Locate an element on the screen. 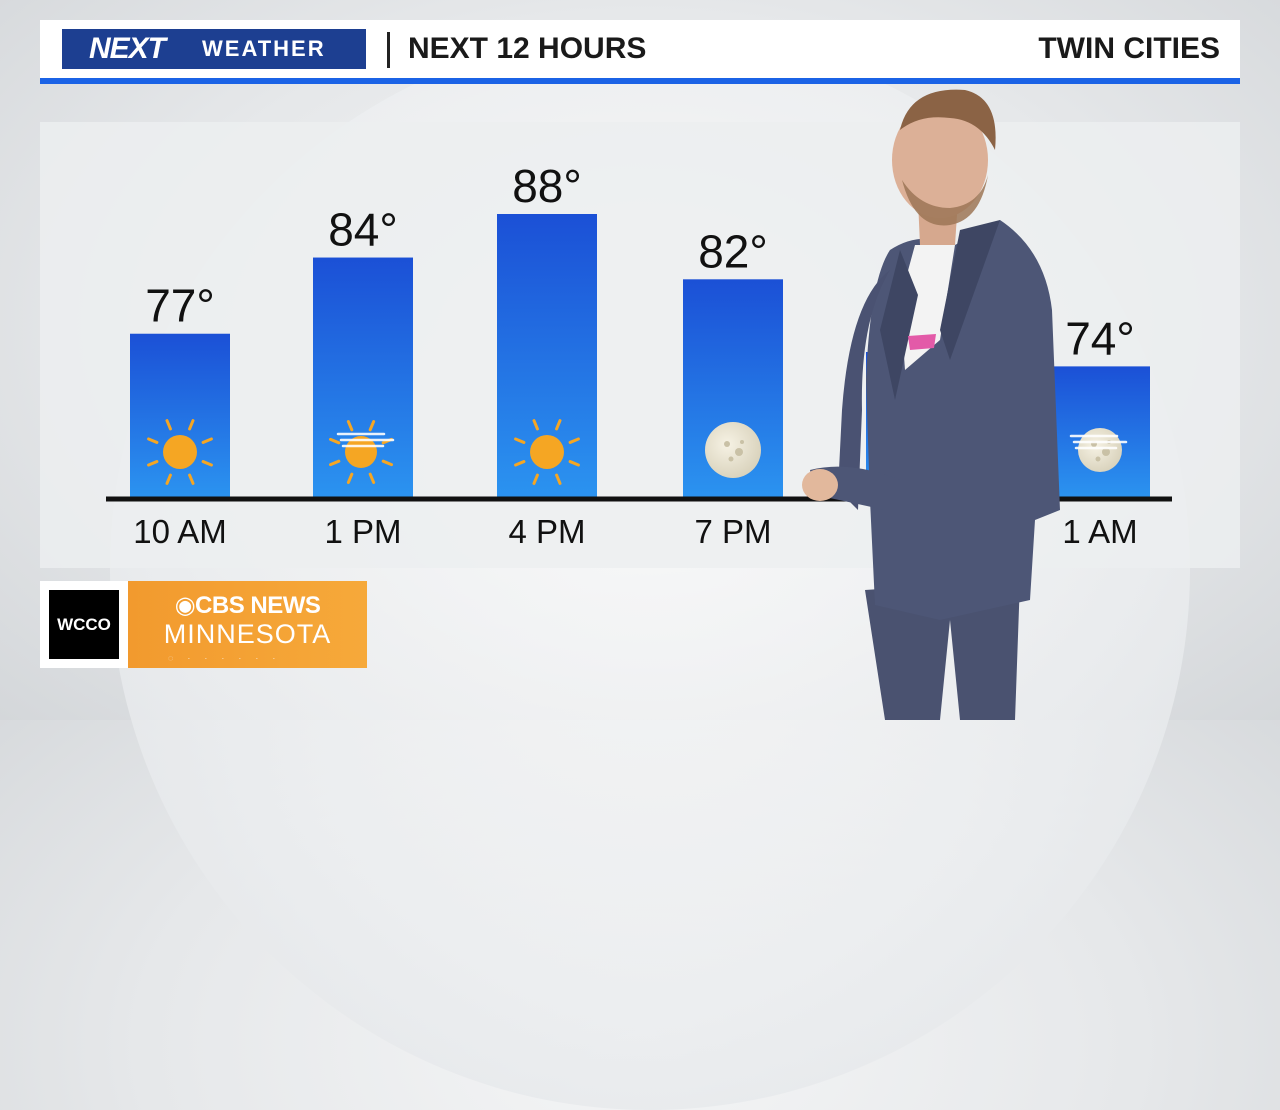 The image size is (1280, 1110). clock-dots-decoration: ◌······ is located at coordinates (229, 658).